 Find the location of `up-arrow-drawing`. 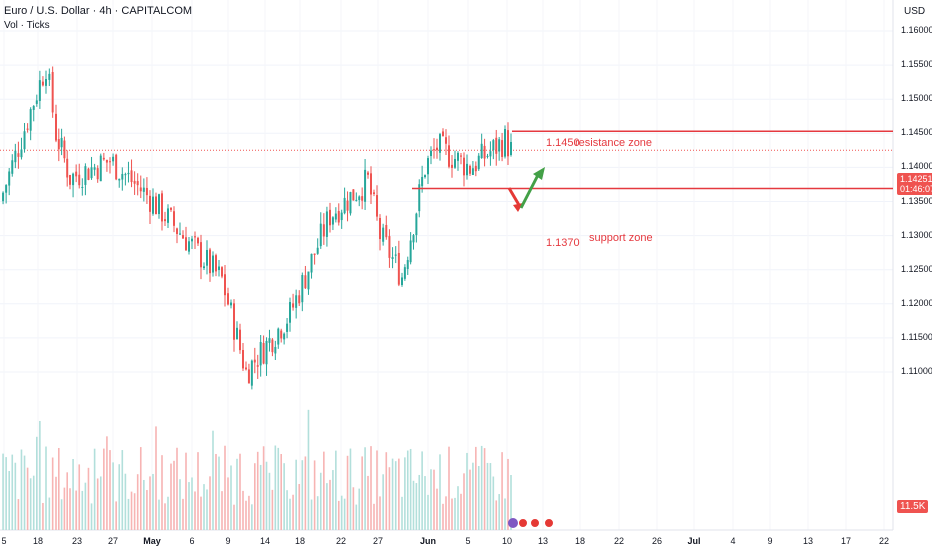

up-arrow-drawing is located at coordinates (532, 188).